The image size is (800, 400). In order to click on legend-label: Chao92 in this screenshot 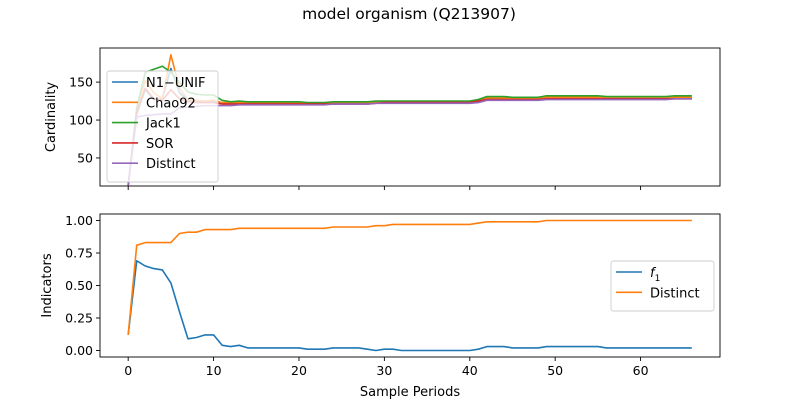, I will do `click(171, 103)`.